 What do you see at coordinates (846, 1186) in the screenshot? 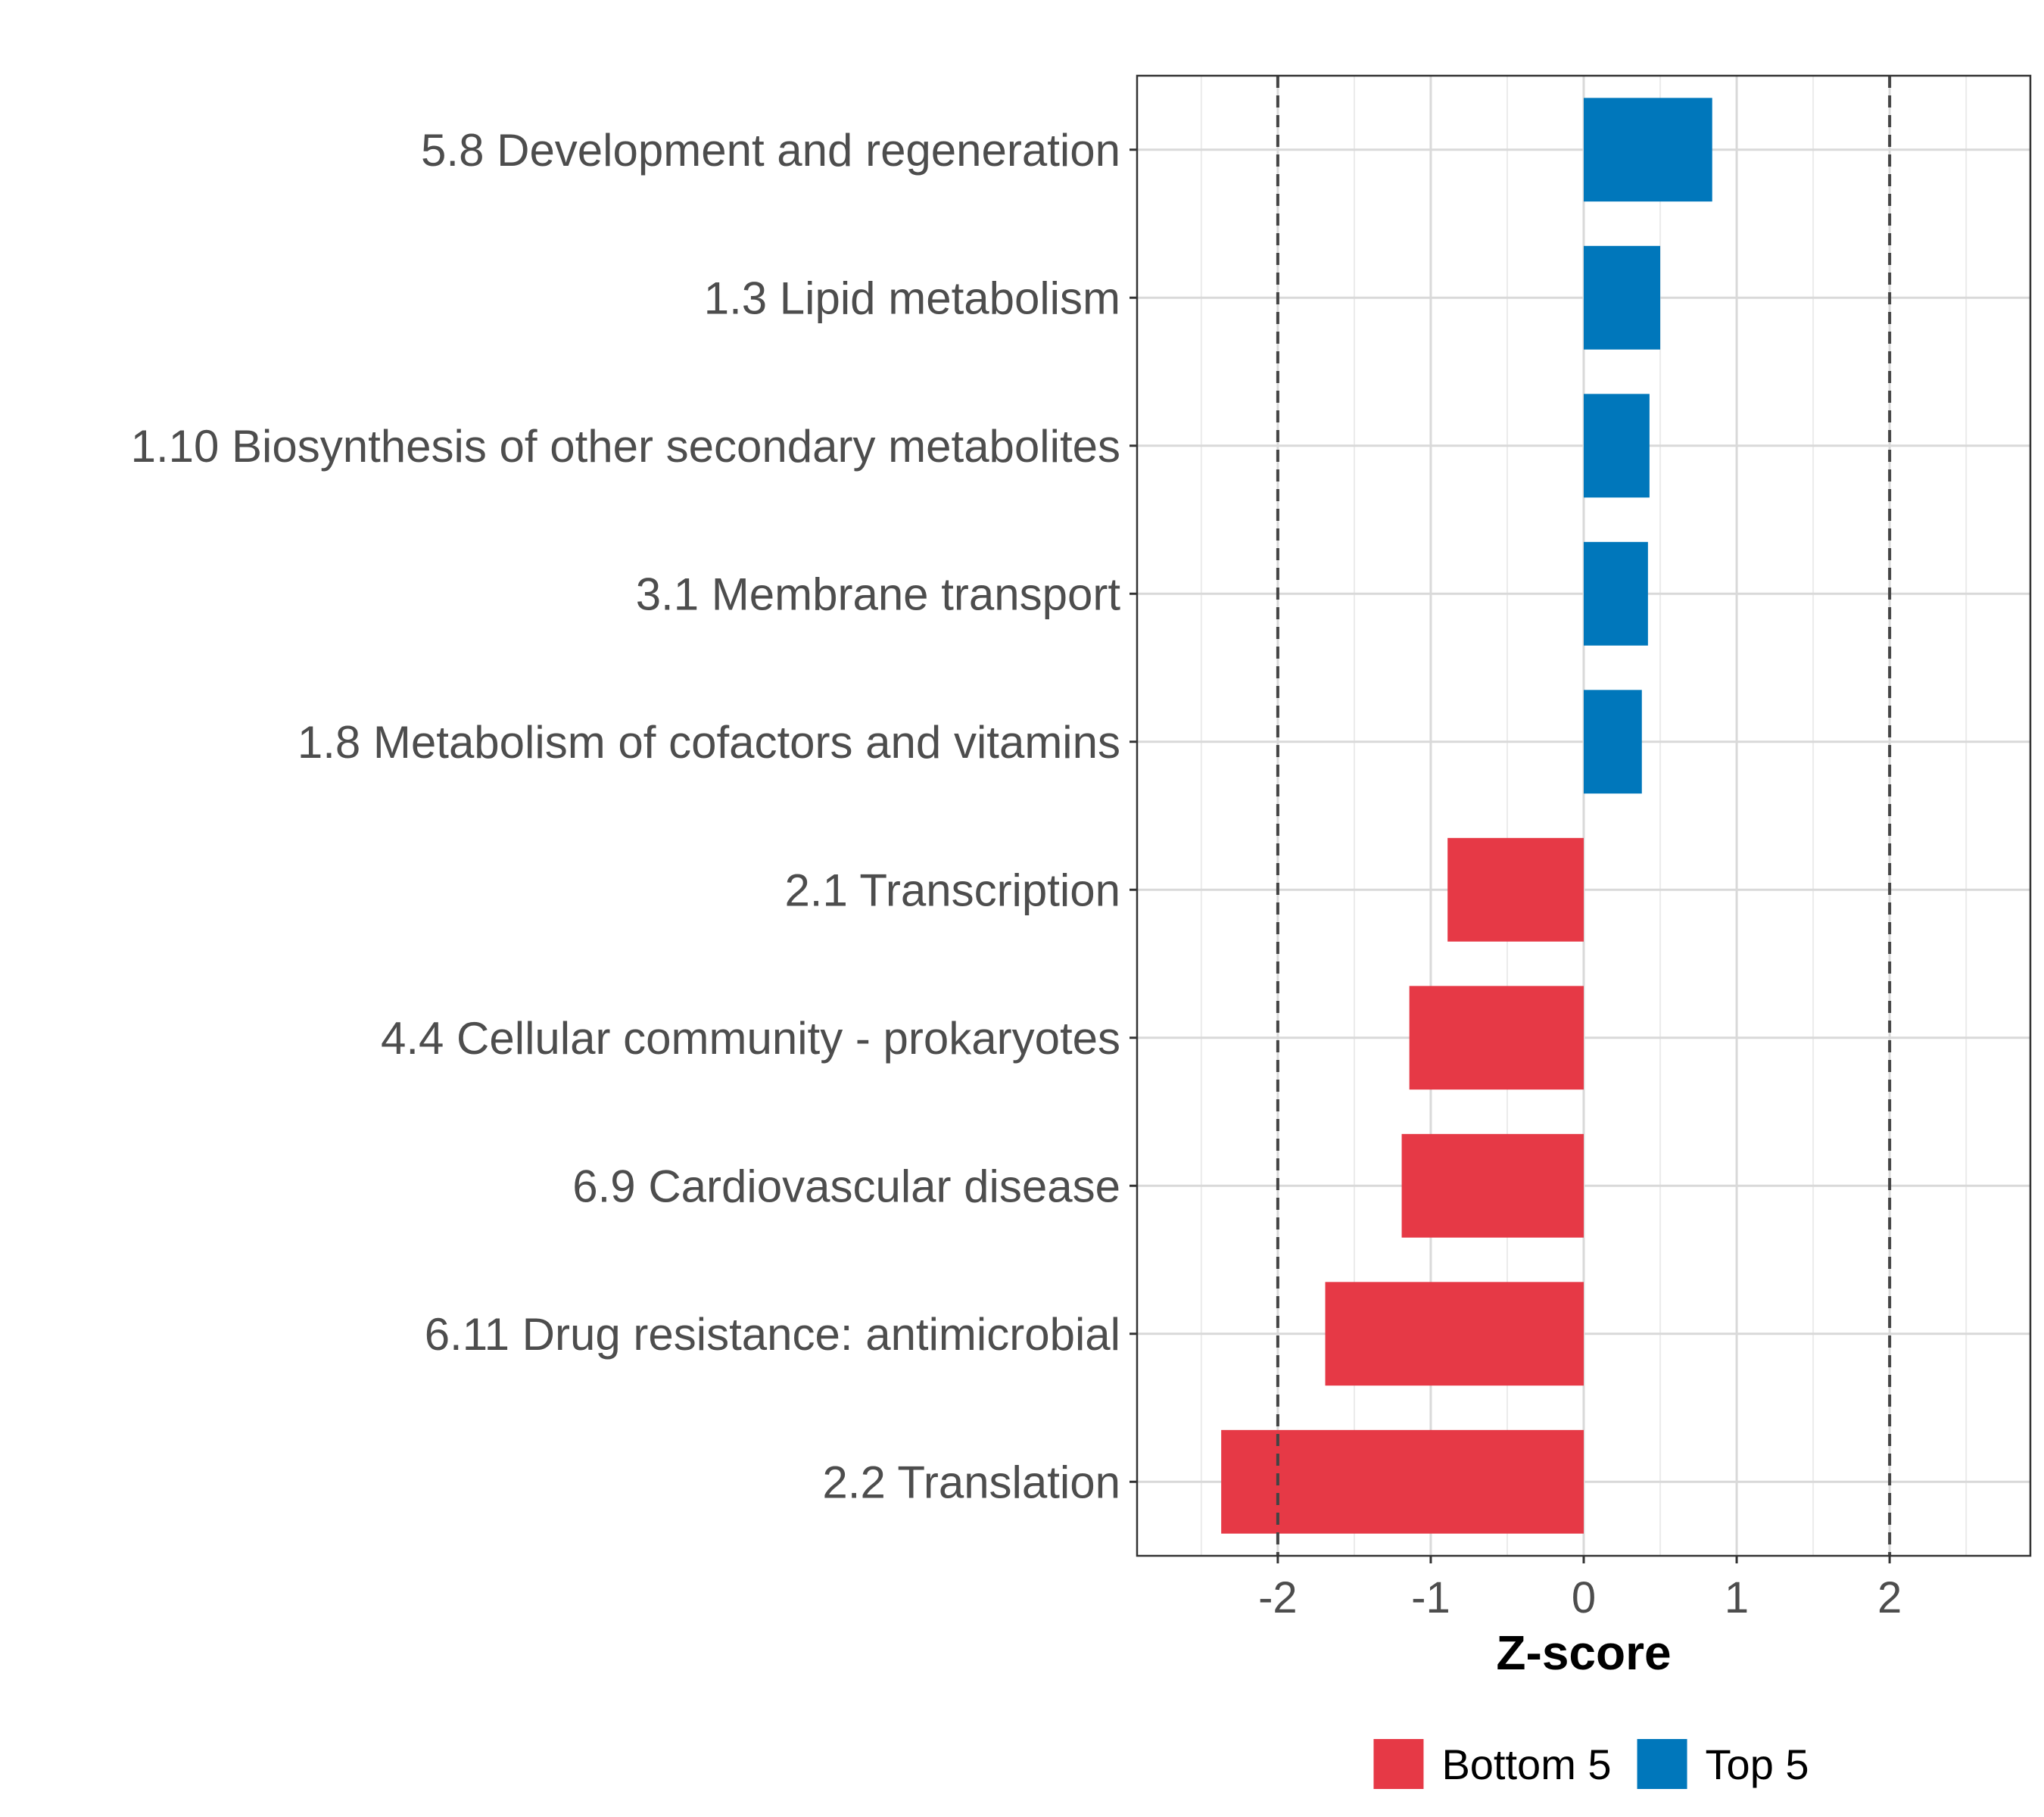
I see `category-label: 6.9 Cardiovascular disease` at bounding box center [846, 1186].